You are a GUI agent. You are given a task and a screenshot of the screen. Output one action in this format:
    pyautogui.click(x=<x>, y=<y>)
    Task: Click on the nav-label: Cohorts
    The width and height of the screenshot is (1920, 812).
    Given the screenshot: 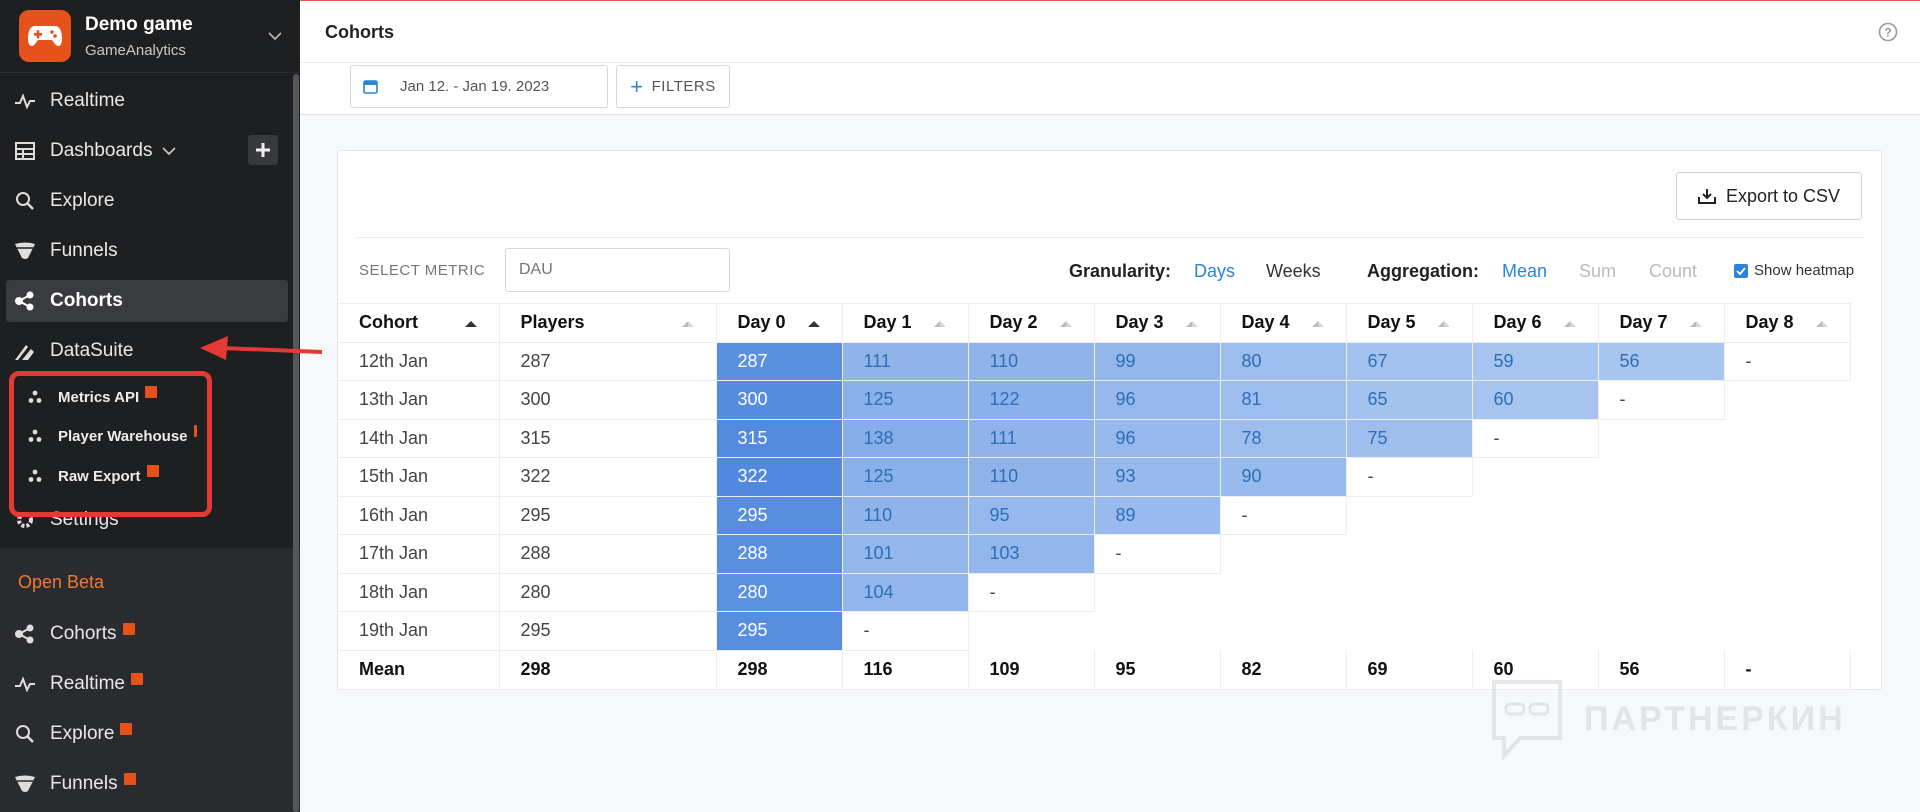 What is the action you would take?
    pyautogui.click(x=83, y=633)
    